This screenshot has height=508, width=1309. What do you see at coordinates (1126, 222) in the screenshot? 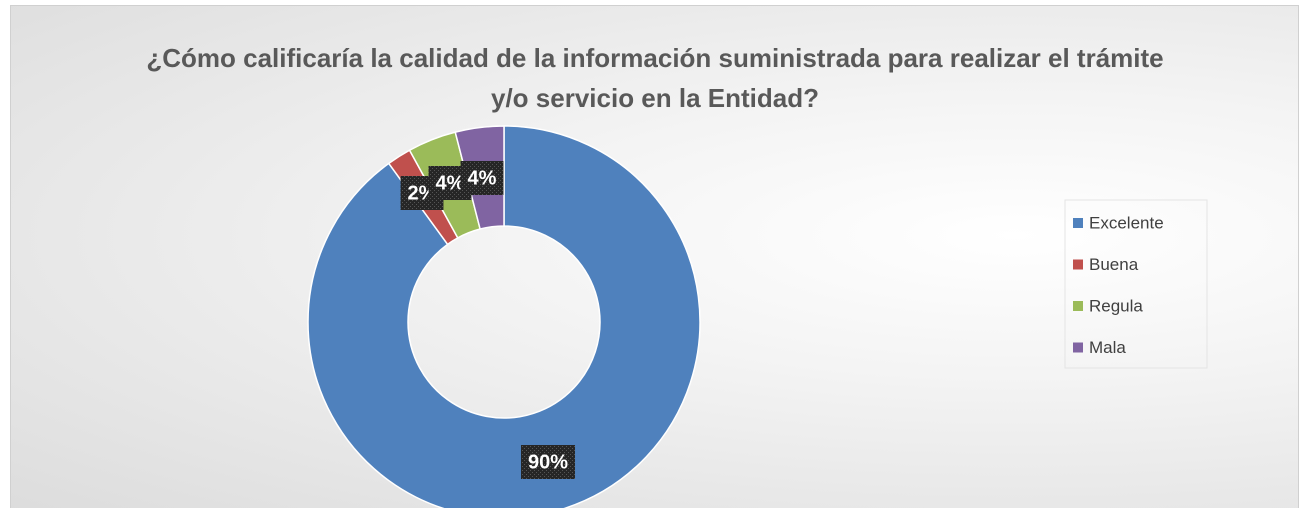
I see `legend-label: Excelente` at bounding box center [1126, 222].